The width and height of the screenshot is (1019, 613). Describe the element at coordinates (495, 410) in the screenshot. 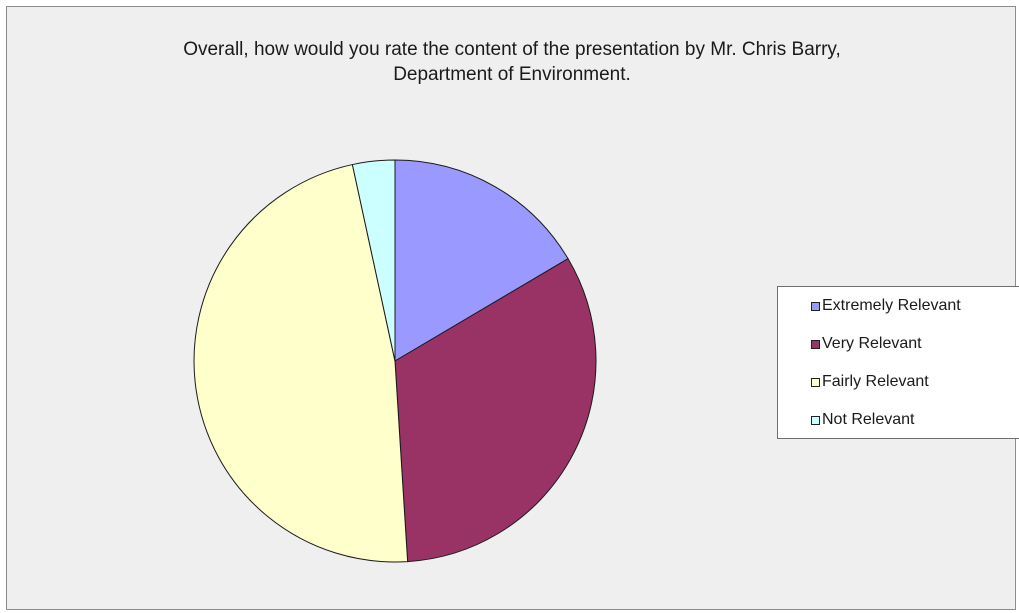

I see `pie-slice-very-relevant` at that location.